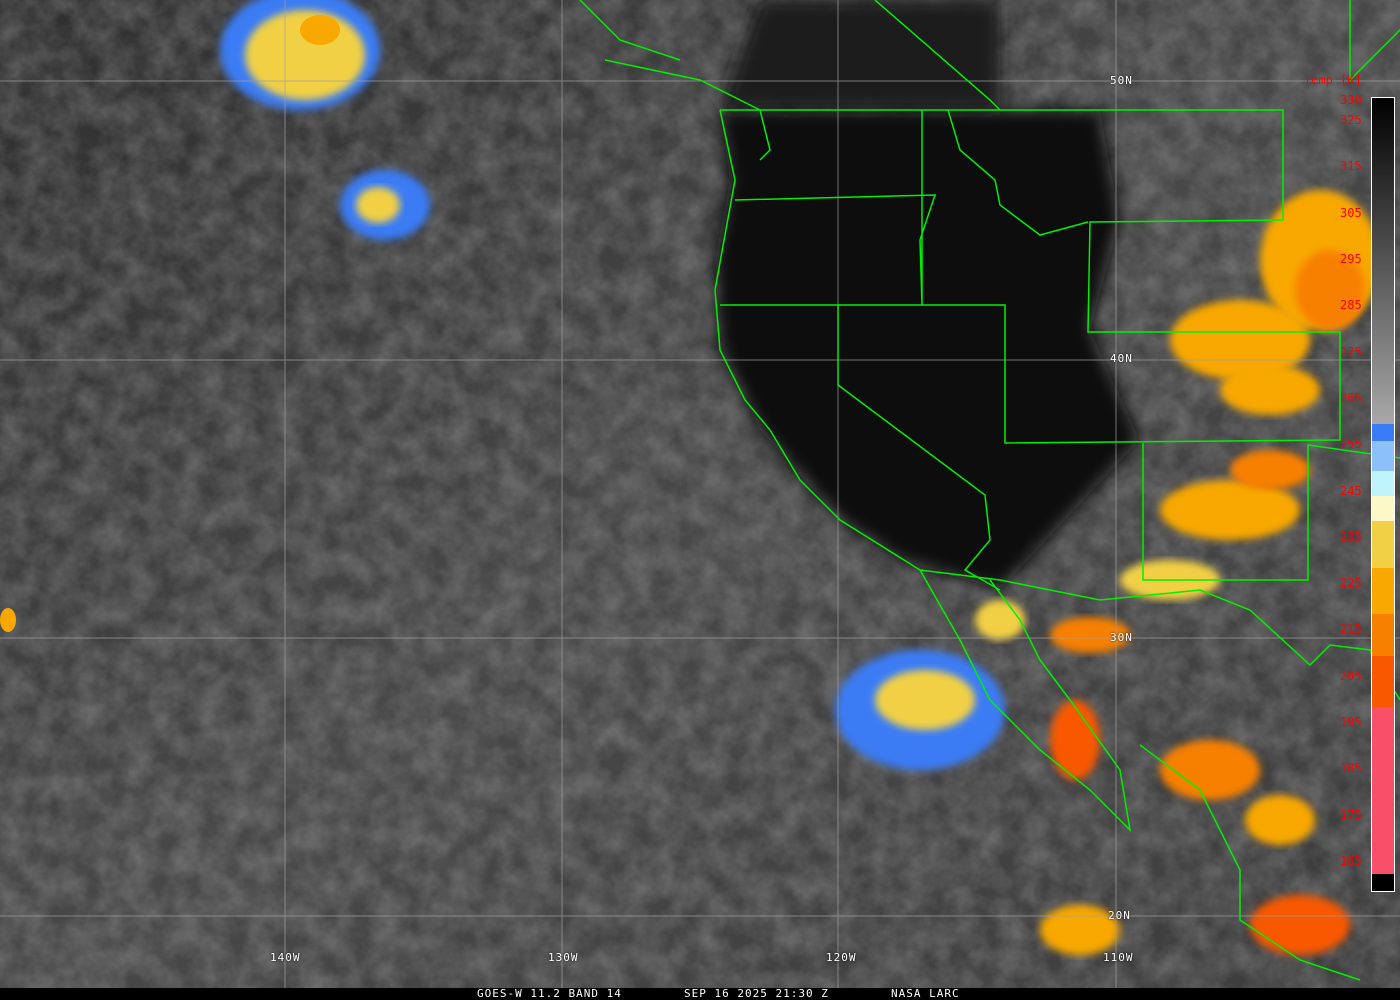  I want to click on colorbar-tick-label: 215, so click(1351, 629).